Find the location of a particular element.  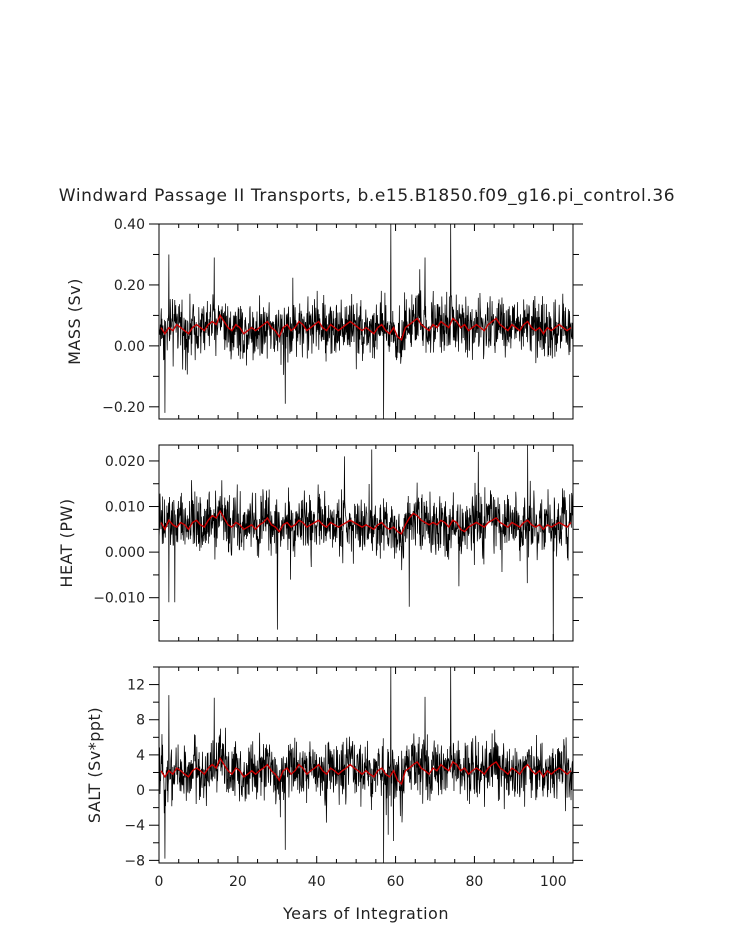

x-tick-label: 40 is located at coordinates (317, 882).